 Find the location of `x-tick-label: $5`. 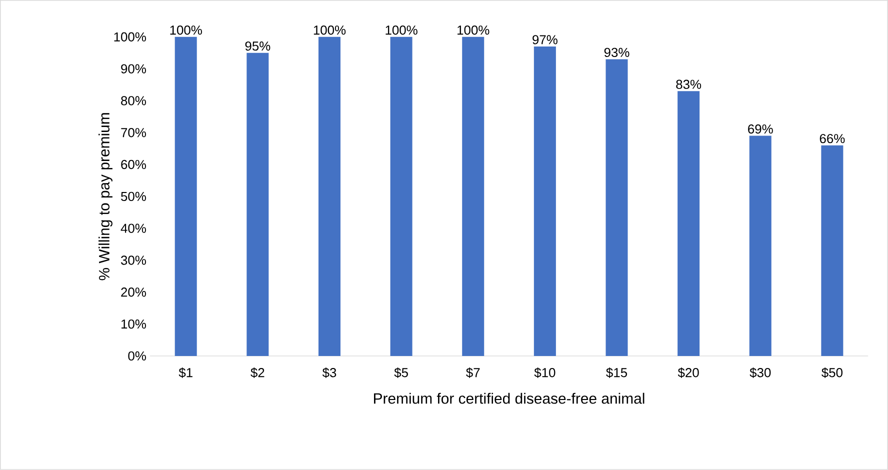

x-tick-label: $5 is located at coordinates (401, 373).